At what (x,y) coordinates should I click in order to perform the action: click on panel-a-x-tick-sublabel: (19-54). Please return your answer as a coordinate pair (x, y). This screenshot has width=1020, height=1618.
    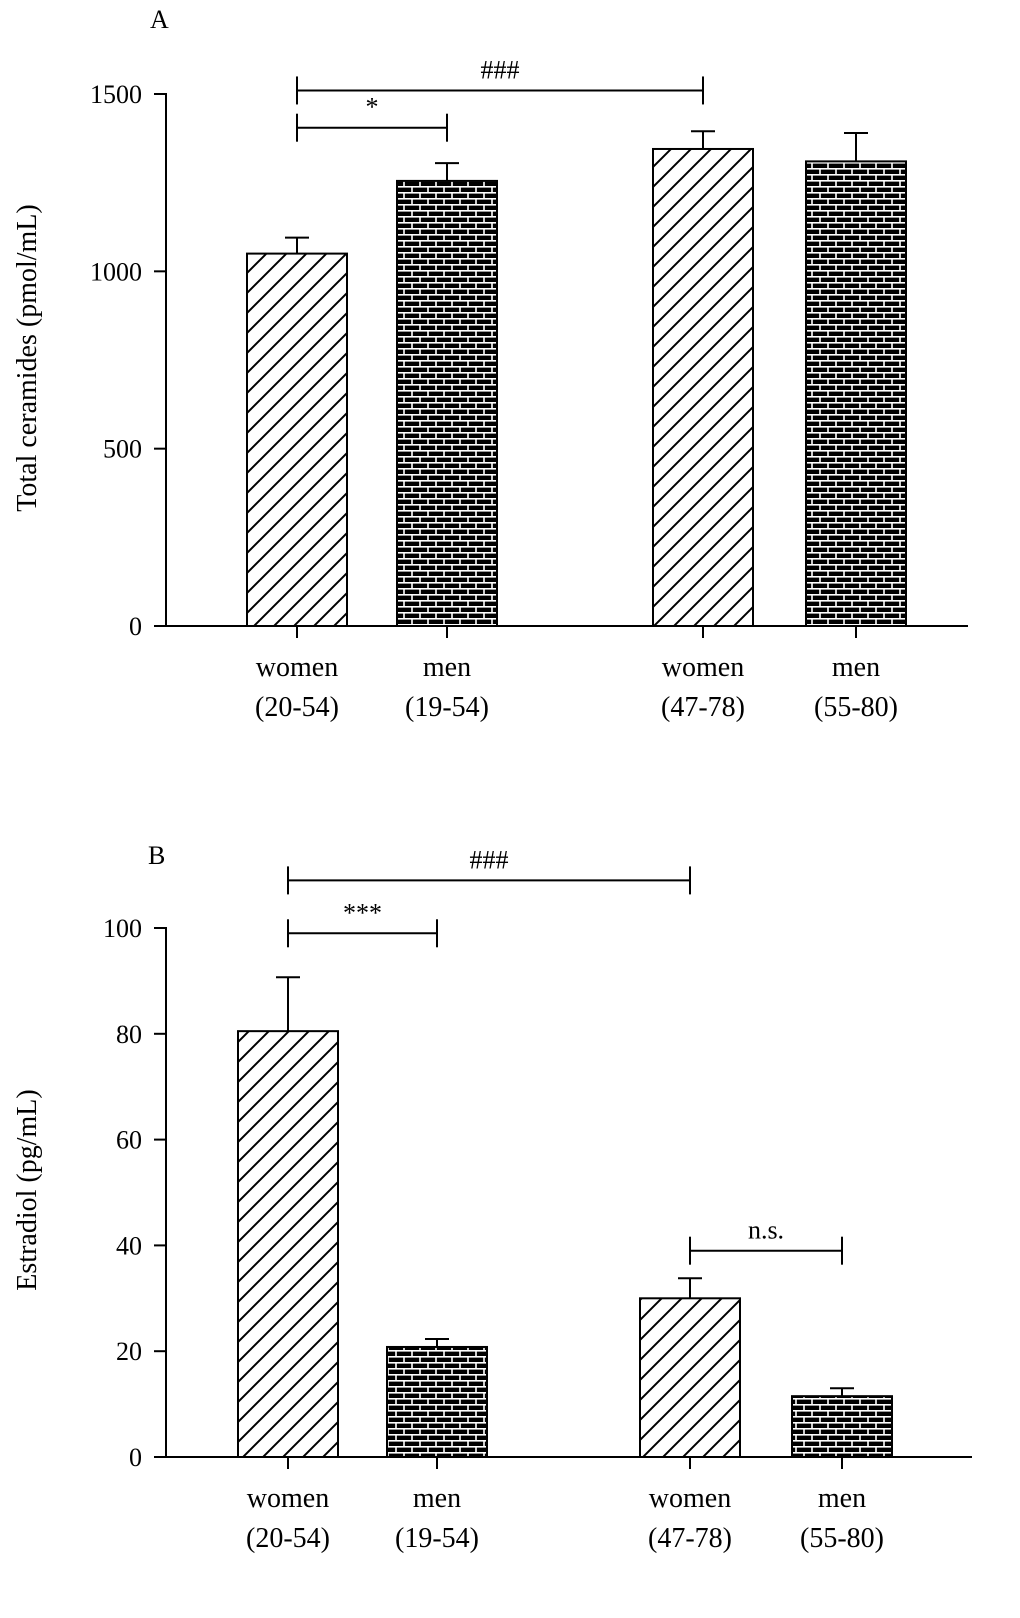
    Looking at the image, I should click on (447, 707).